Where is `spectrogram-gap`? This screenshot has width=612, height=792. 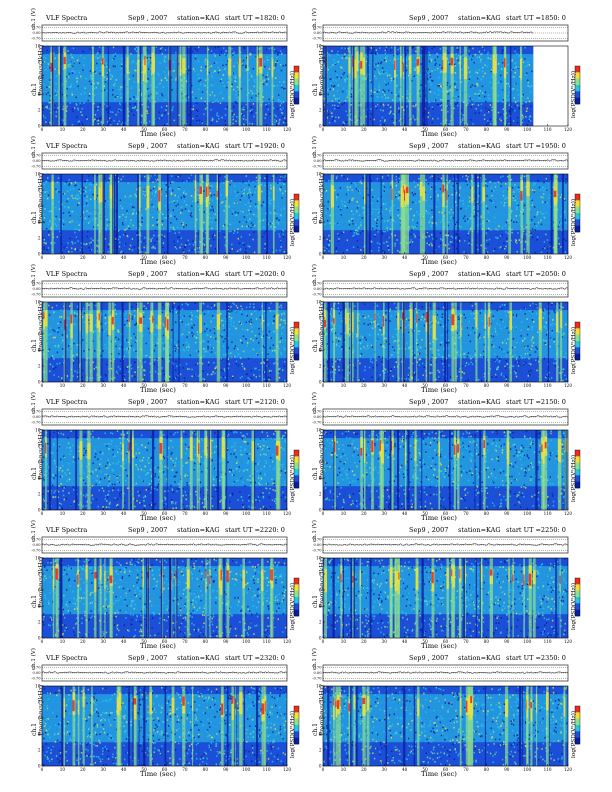
spectrogram-gap is located at coordinates (138, 214).